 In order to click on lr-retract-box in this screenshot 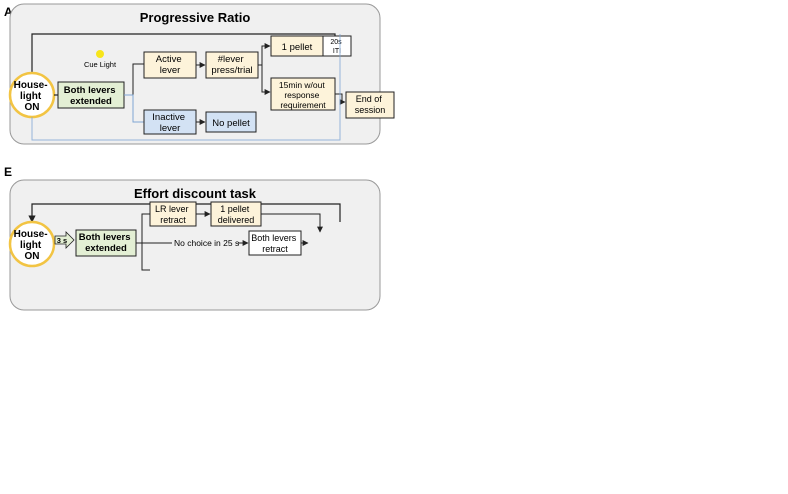, I will do `click(173, 214)`.